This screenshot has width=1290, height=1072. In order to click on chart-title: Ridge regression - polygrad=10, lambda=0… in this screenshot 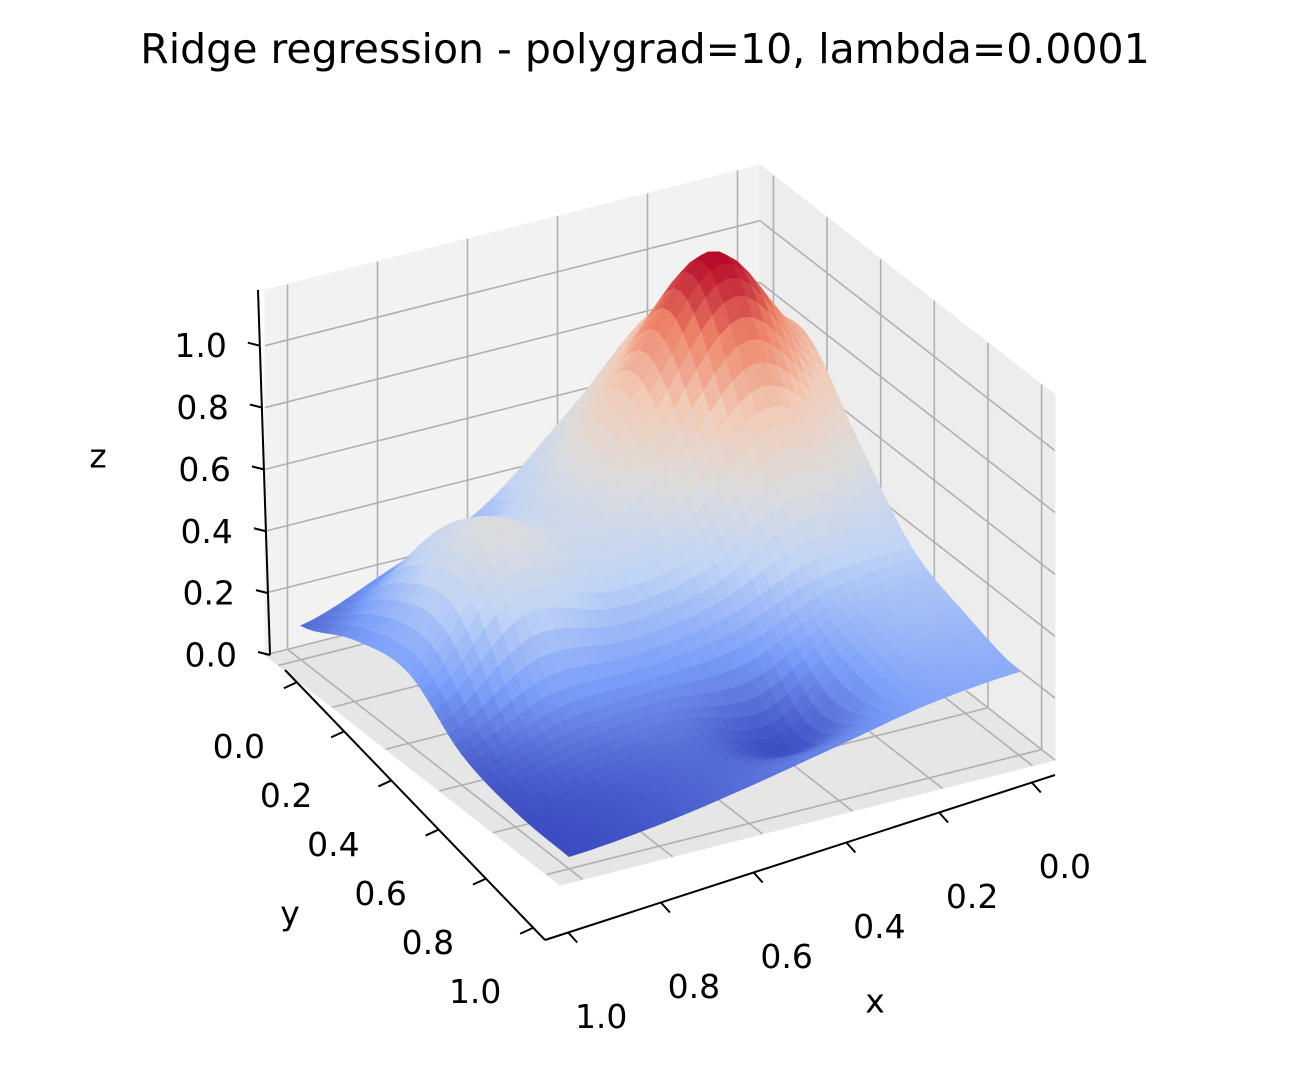, I will do `click(644, 49)`.